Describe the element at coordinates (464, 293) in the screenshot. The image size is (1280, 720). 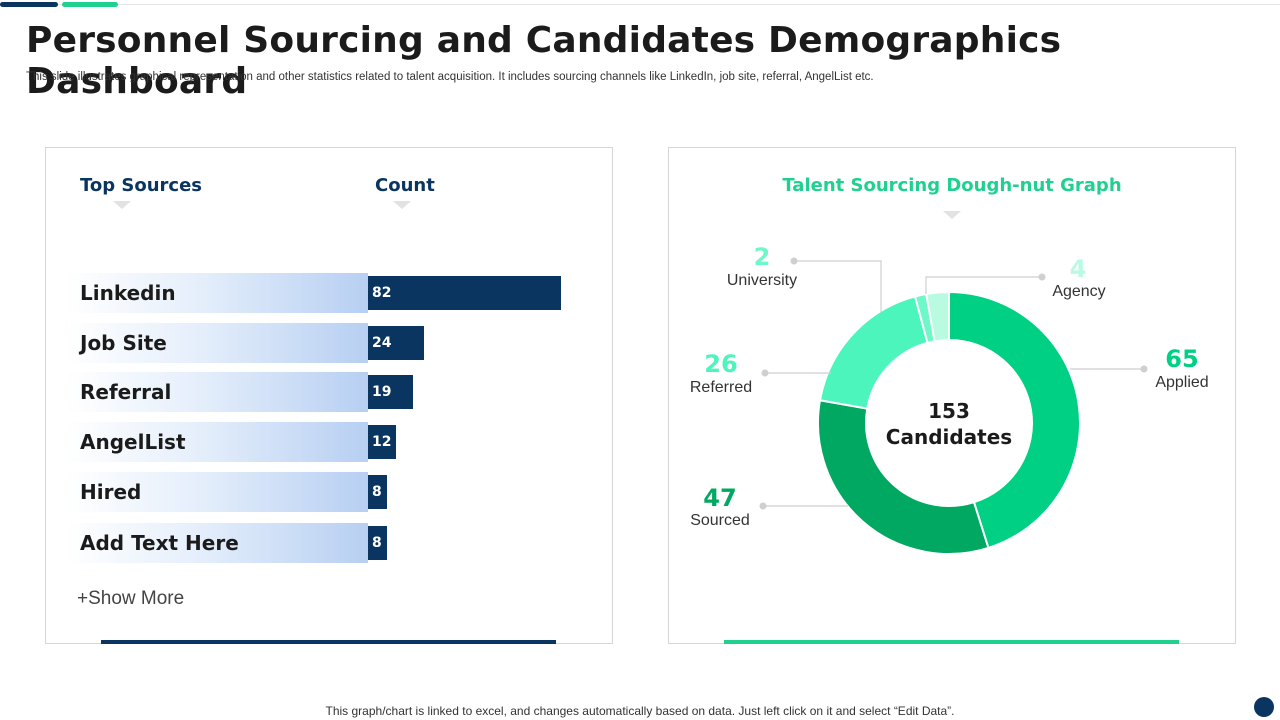
I see `count-bar: 82` at that location.